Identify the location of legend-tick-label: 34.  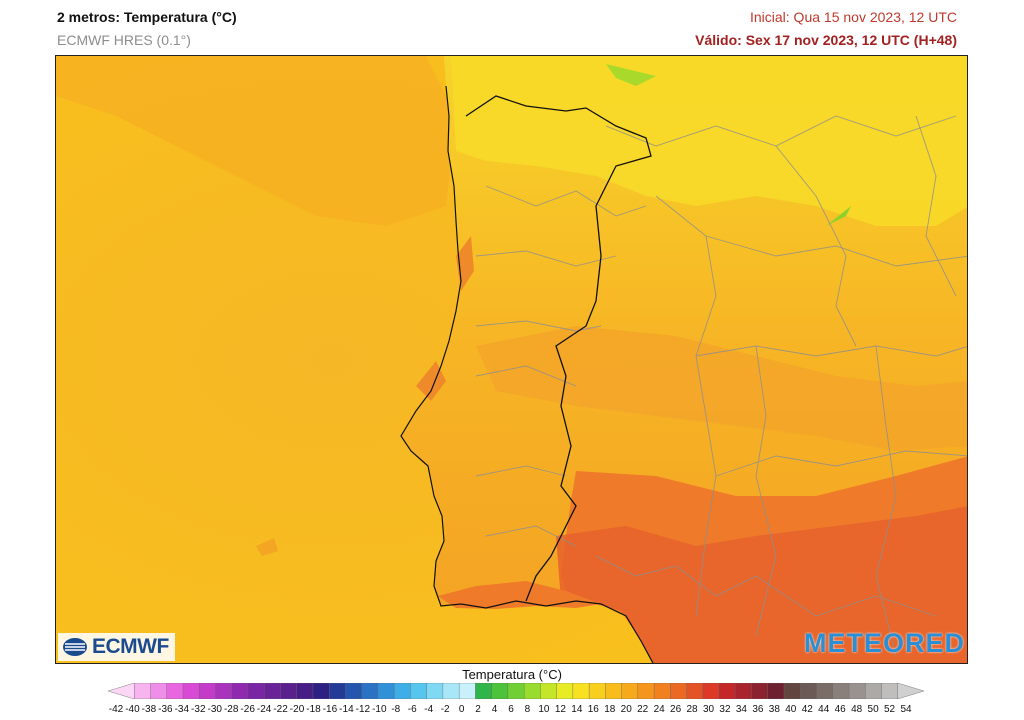
(741, 709).